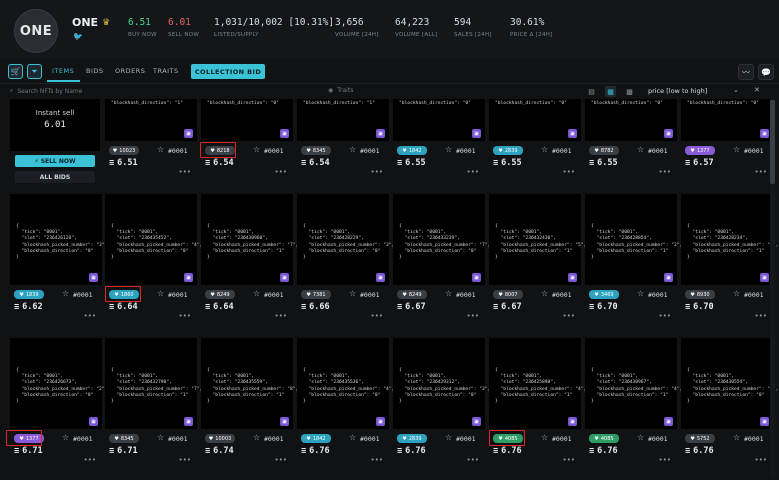 The width and height of the screenshot is (779, 480). What do you see at coordinates (736, 90) in the screenshot?
I see `chevron-down-icon: ⌄` at bounding box center [736, 90].